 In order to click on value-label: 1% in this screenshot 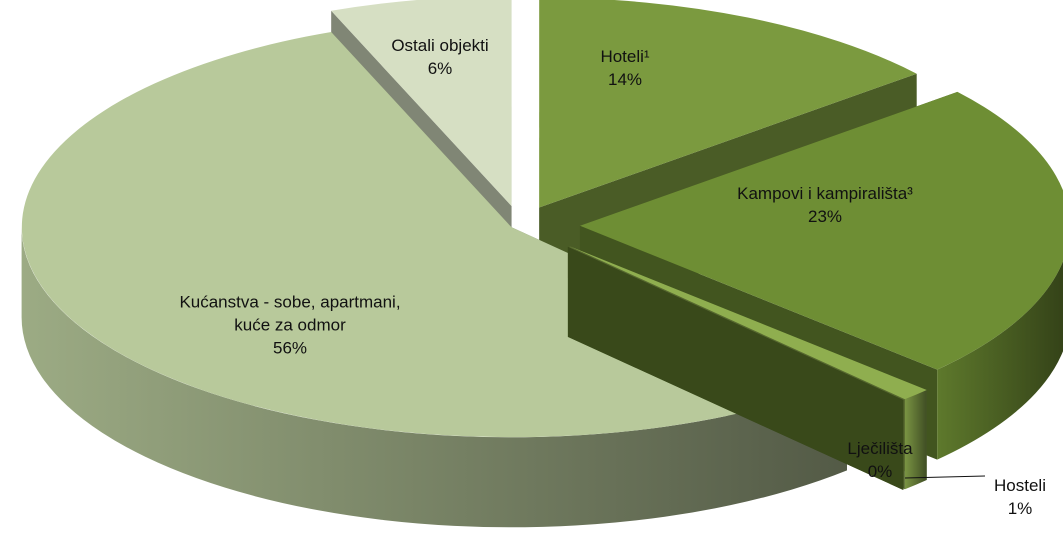, I will do `click(1020, 508)`.